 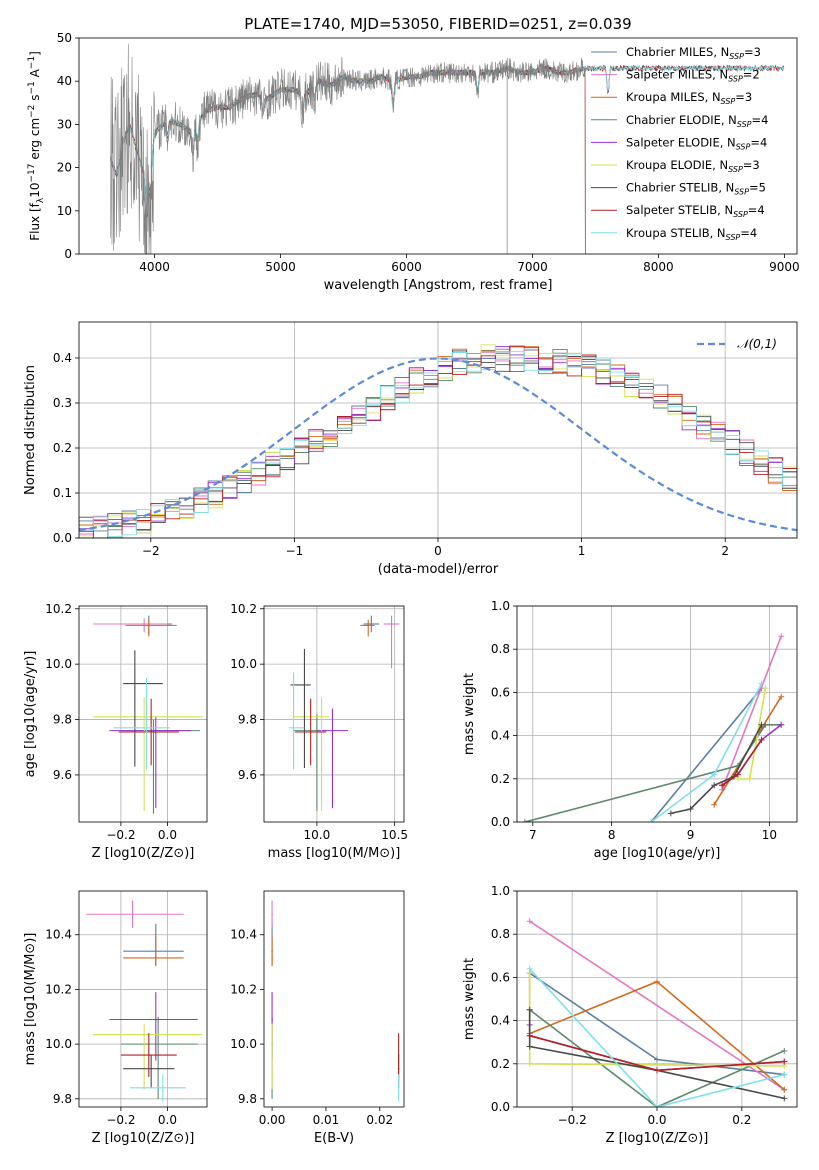 I want to click on gaussian-reference-curve, so click(x=438, y=444).